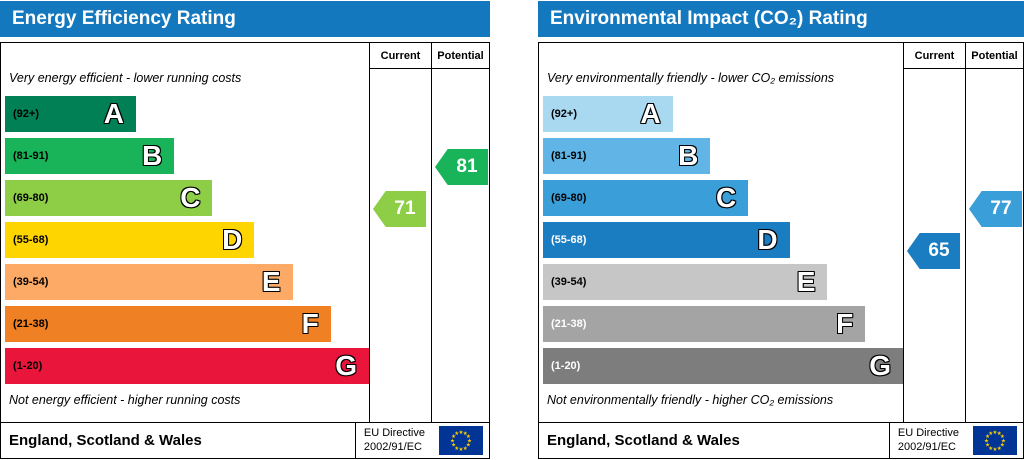 The image size is (1024, 460). I want to click on band-bar-d: (55-68) D, so click(666, 240).